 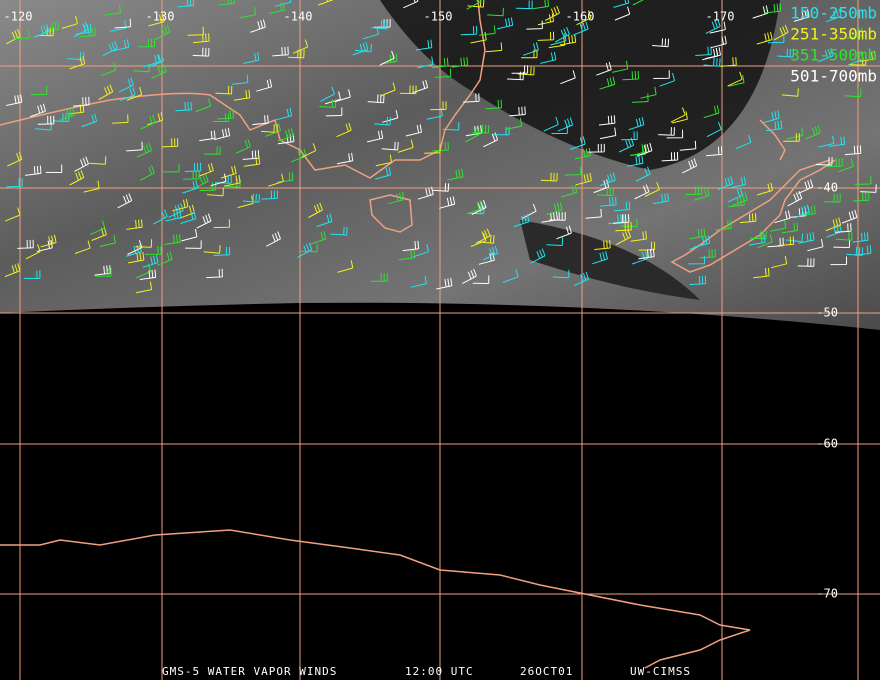 What do you see at coordinates (720, 17) in the screenshot?
I see `longitude-label: -170` at bounding box center [720, 17].